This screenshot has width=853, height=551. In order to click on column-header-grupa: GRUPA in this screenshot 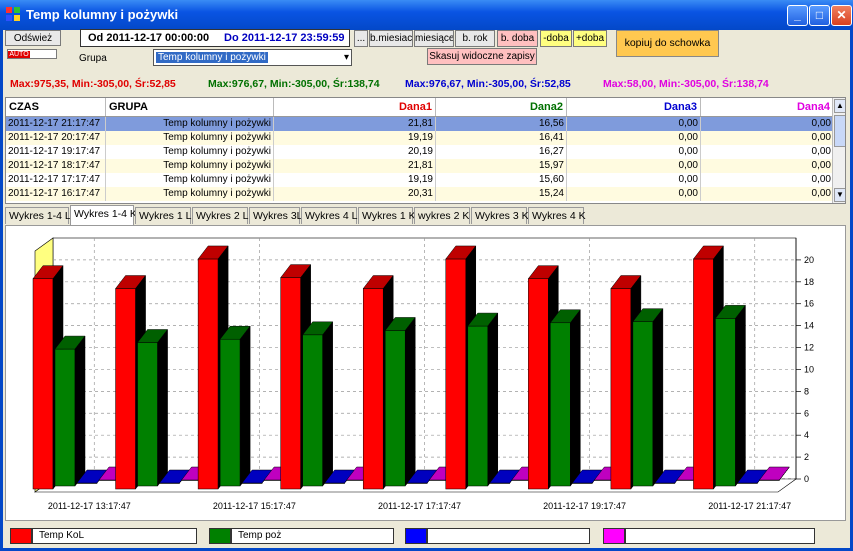, I will do `click(190, 107)`.